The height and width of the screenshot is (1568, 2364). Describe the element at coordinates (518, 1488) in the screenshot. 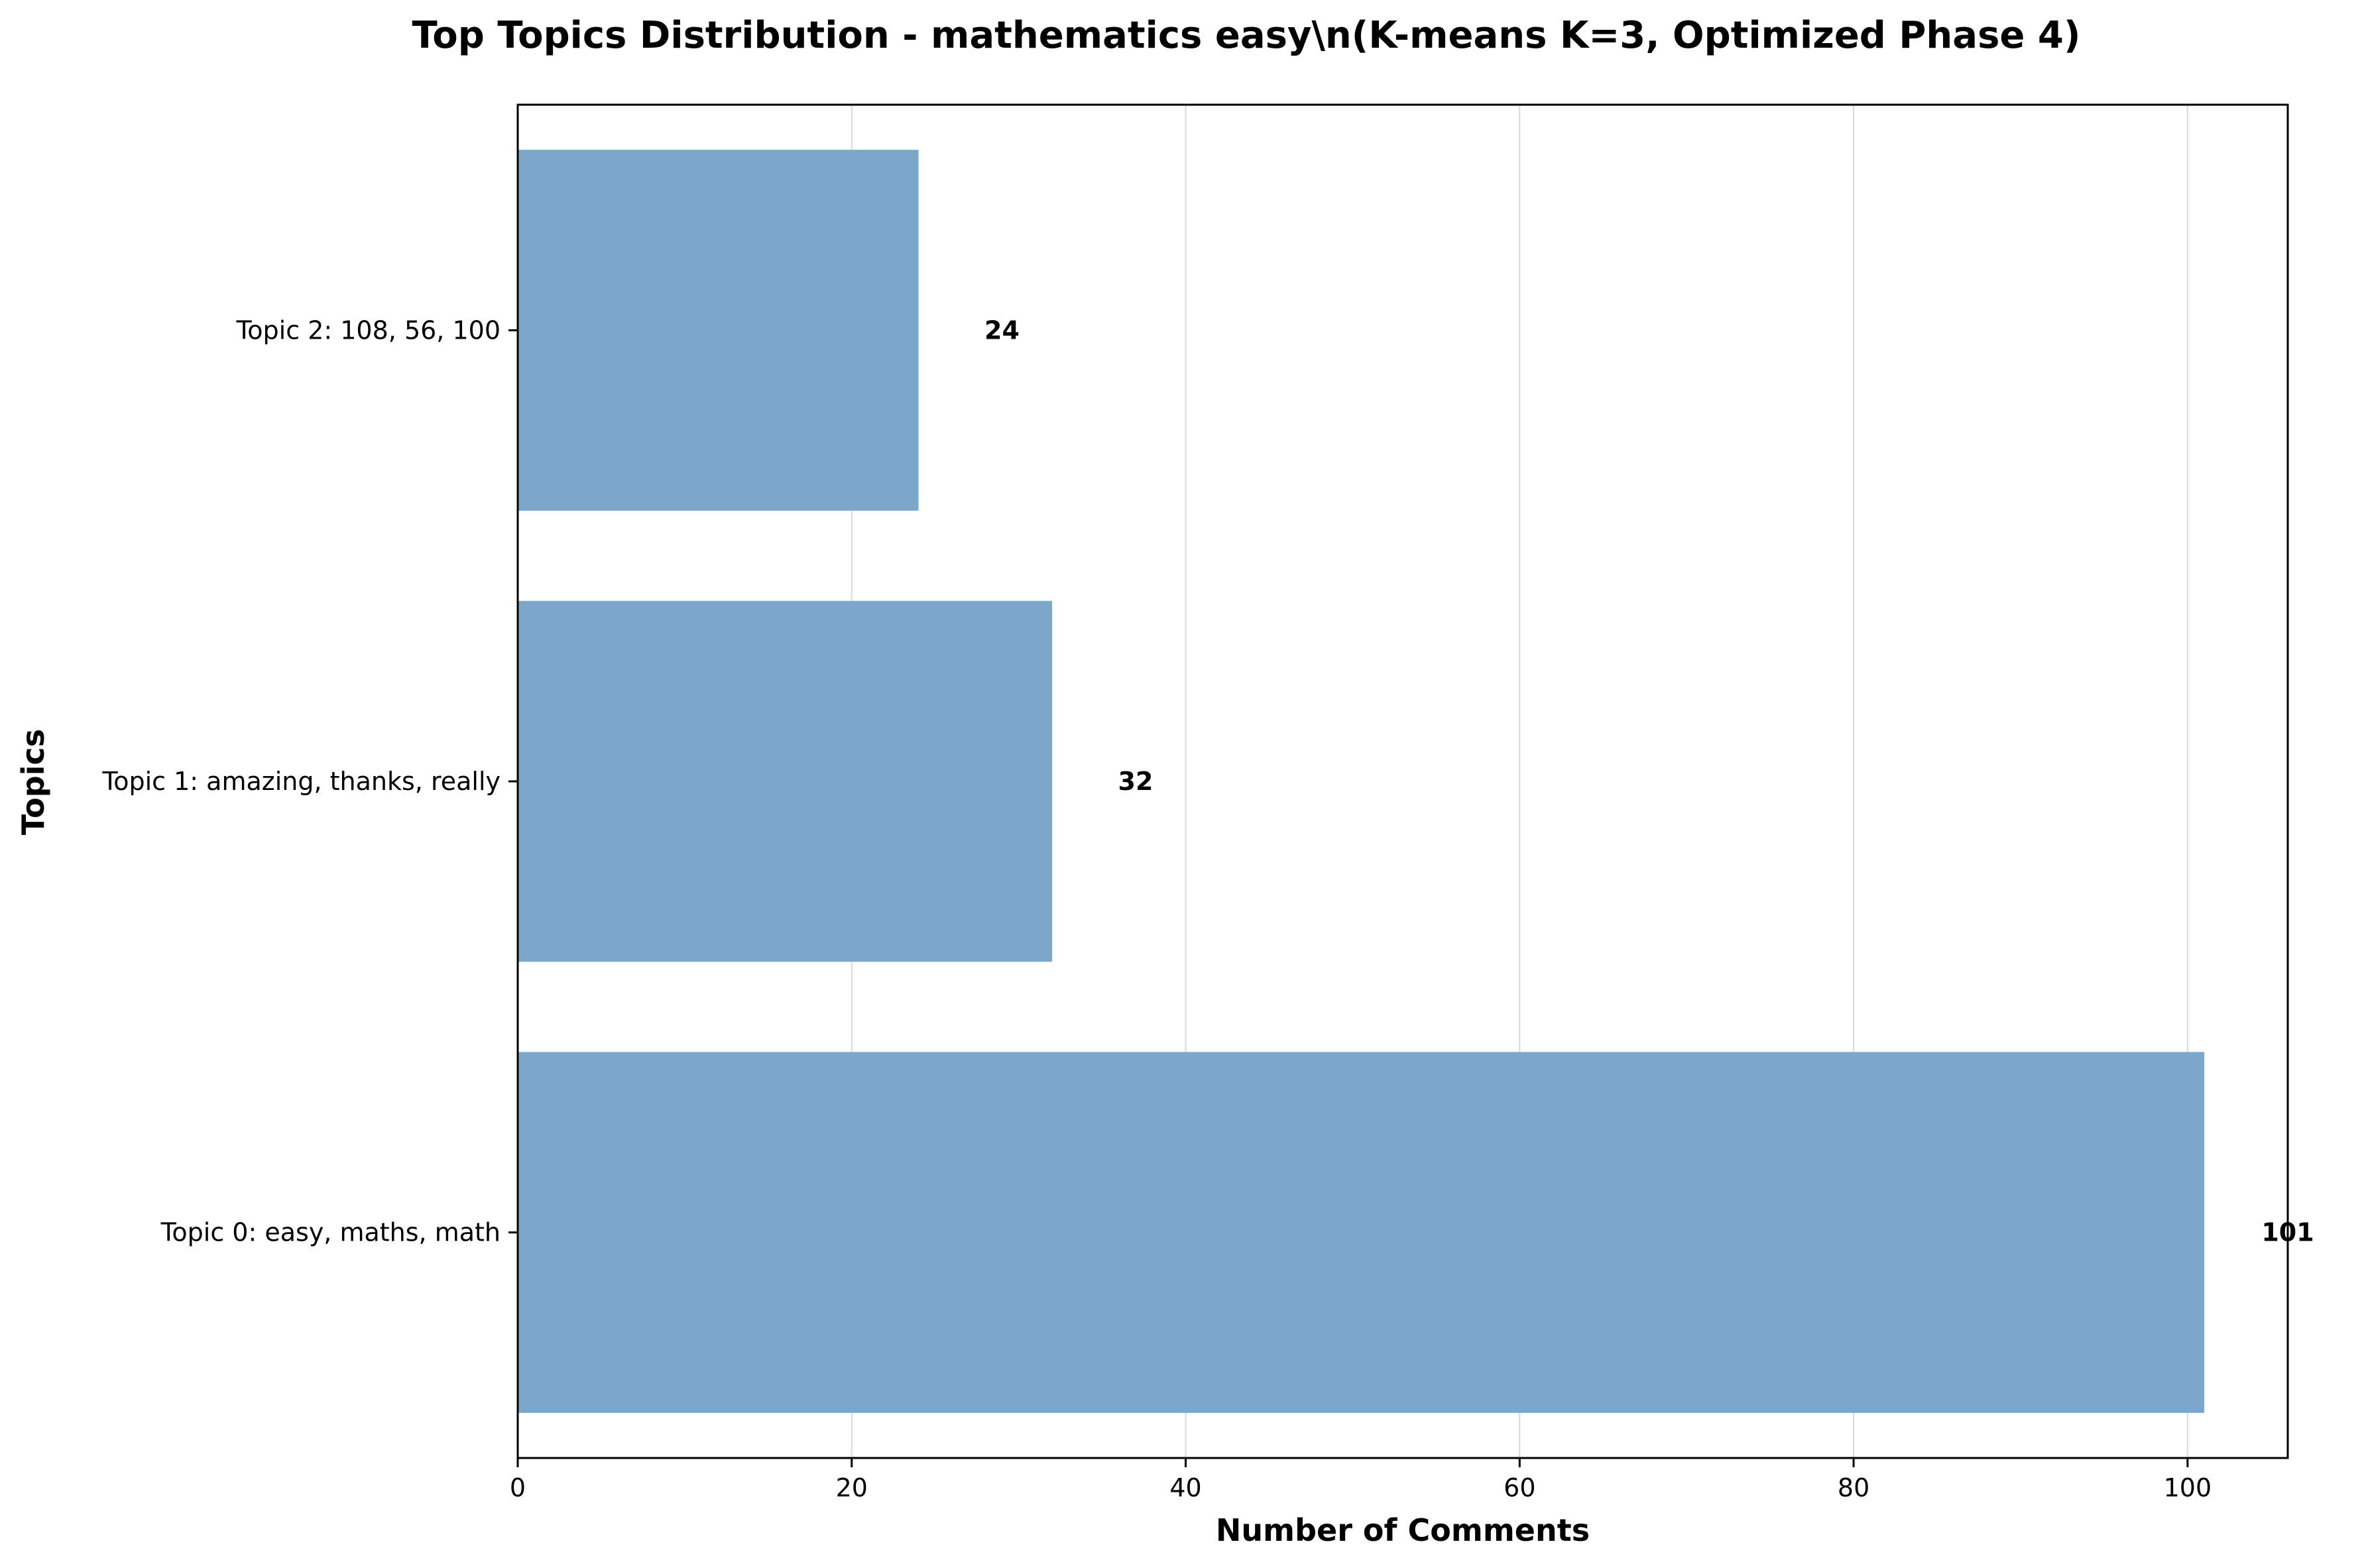

I see `x-tick-label: 0` at that location.